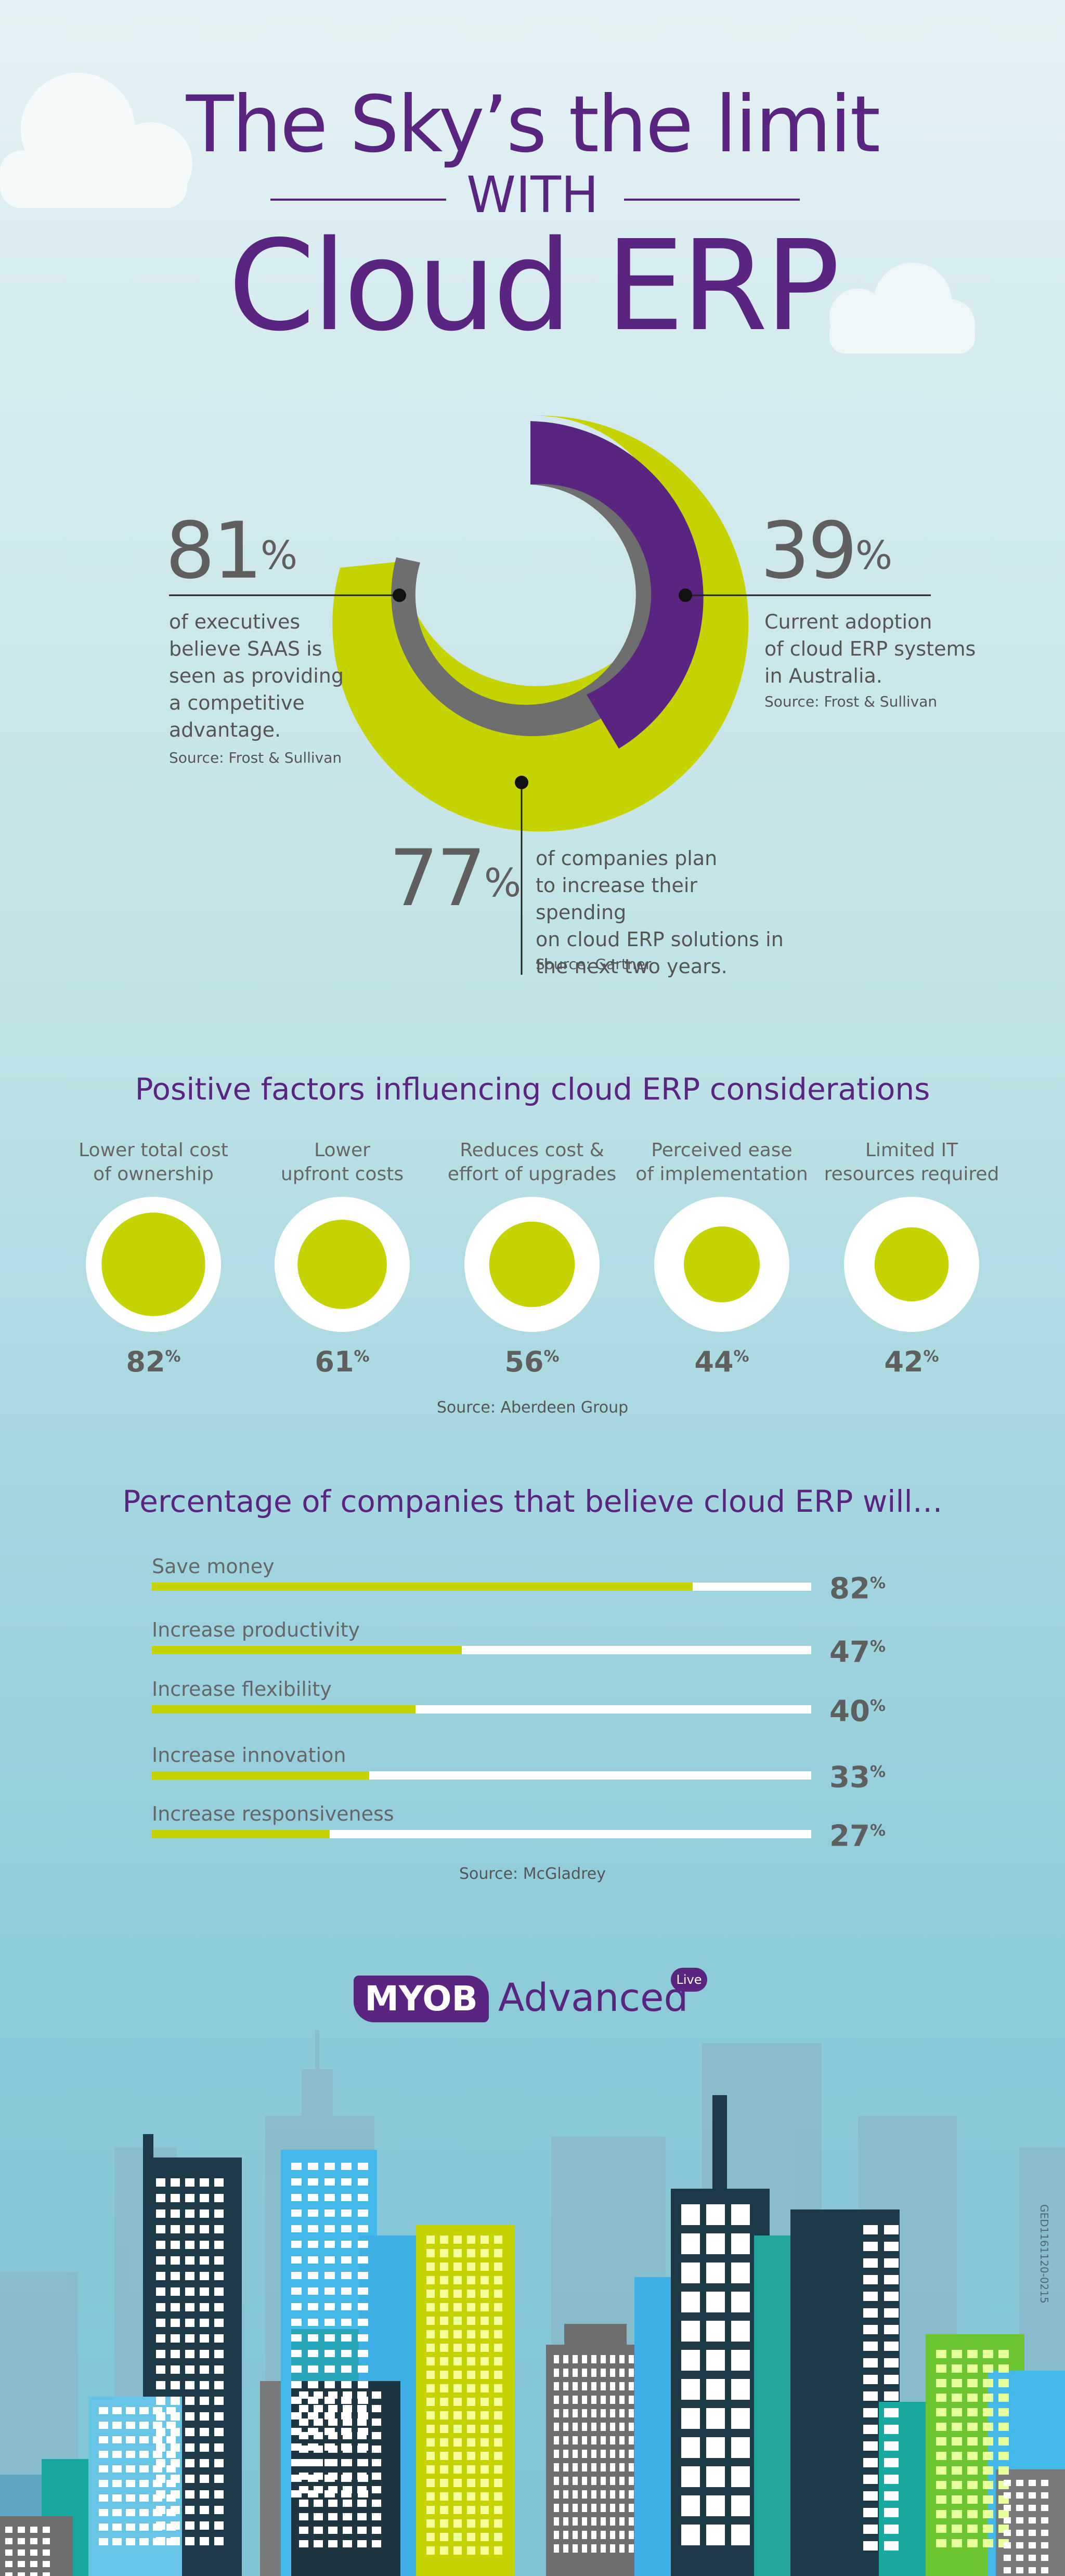  What do you see at coordinates (96, 140) in the screenshot?
I see `cloud-left-icon` at bounding box center [96, 140].